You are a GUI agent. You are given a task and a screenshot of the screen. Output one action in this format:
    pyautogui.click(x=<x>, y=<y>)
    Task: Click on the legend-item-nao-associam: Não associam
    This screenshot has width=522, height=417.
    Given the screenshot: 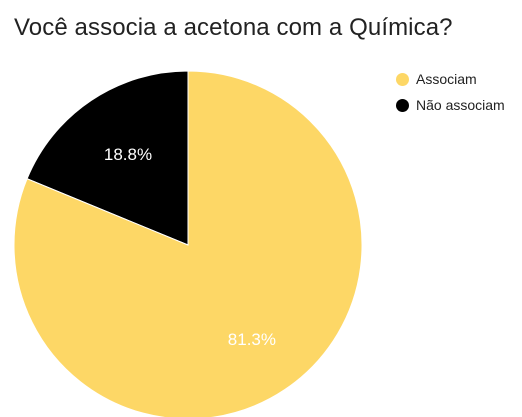 What is the action you would take?
    pyautogui.click(x=450, y=105)
    